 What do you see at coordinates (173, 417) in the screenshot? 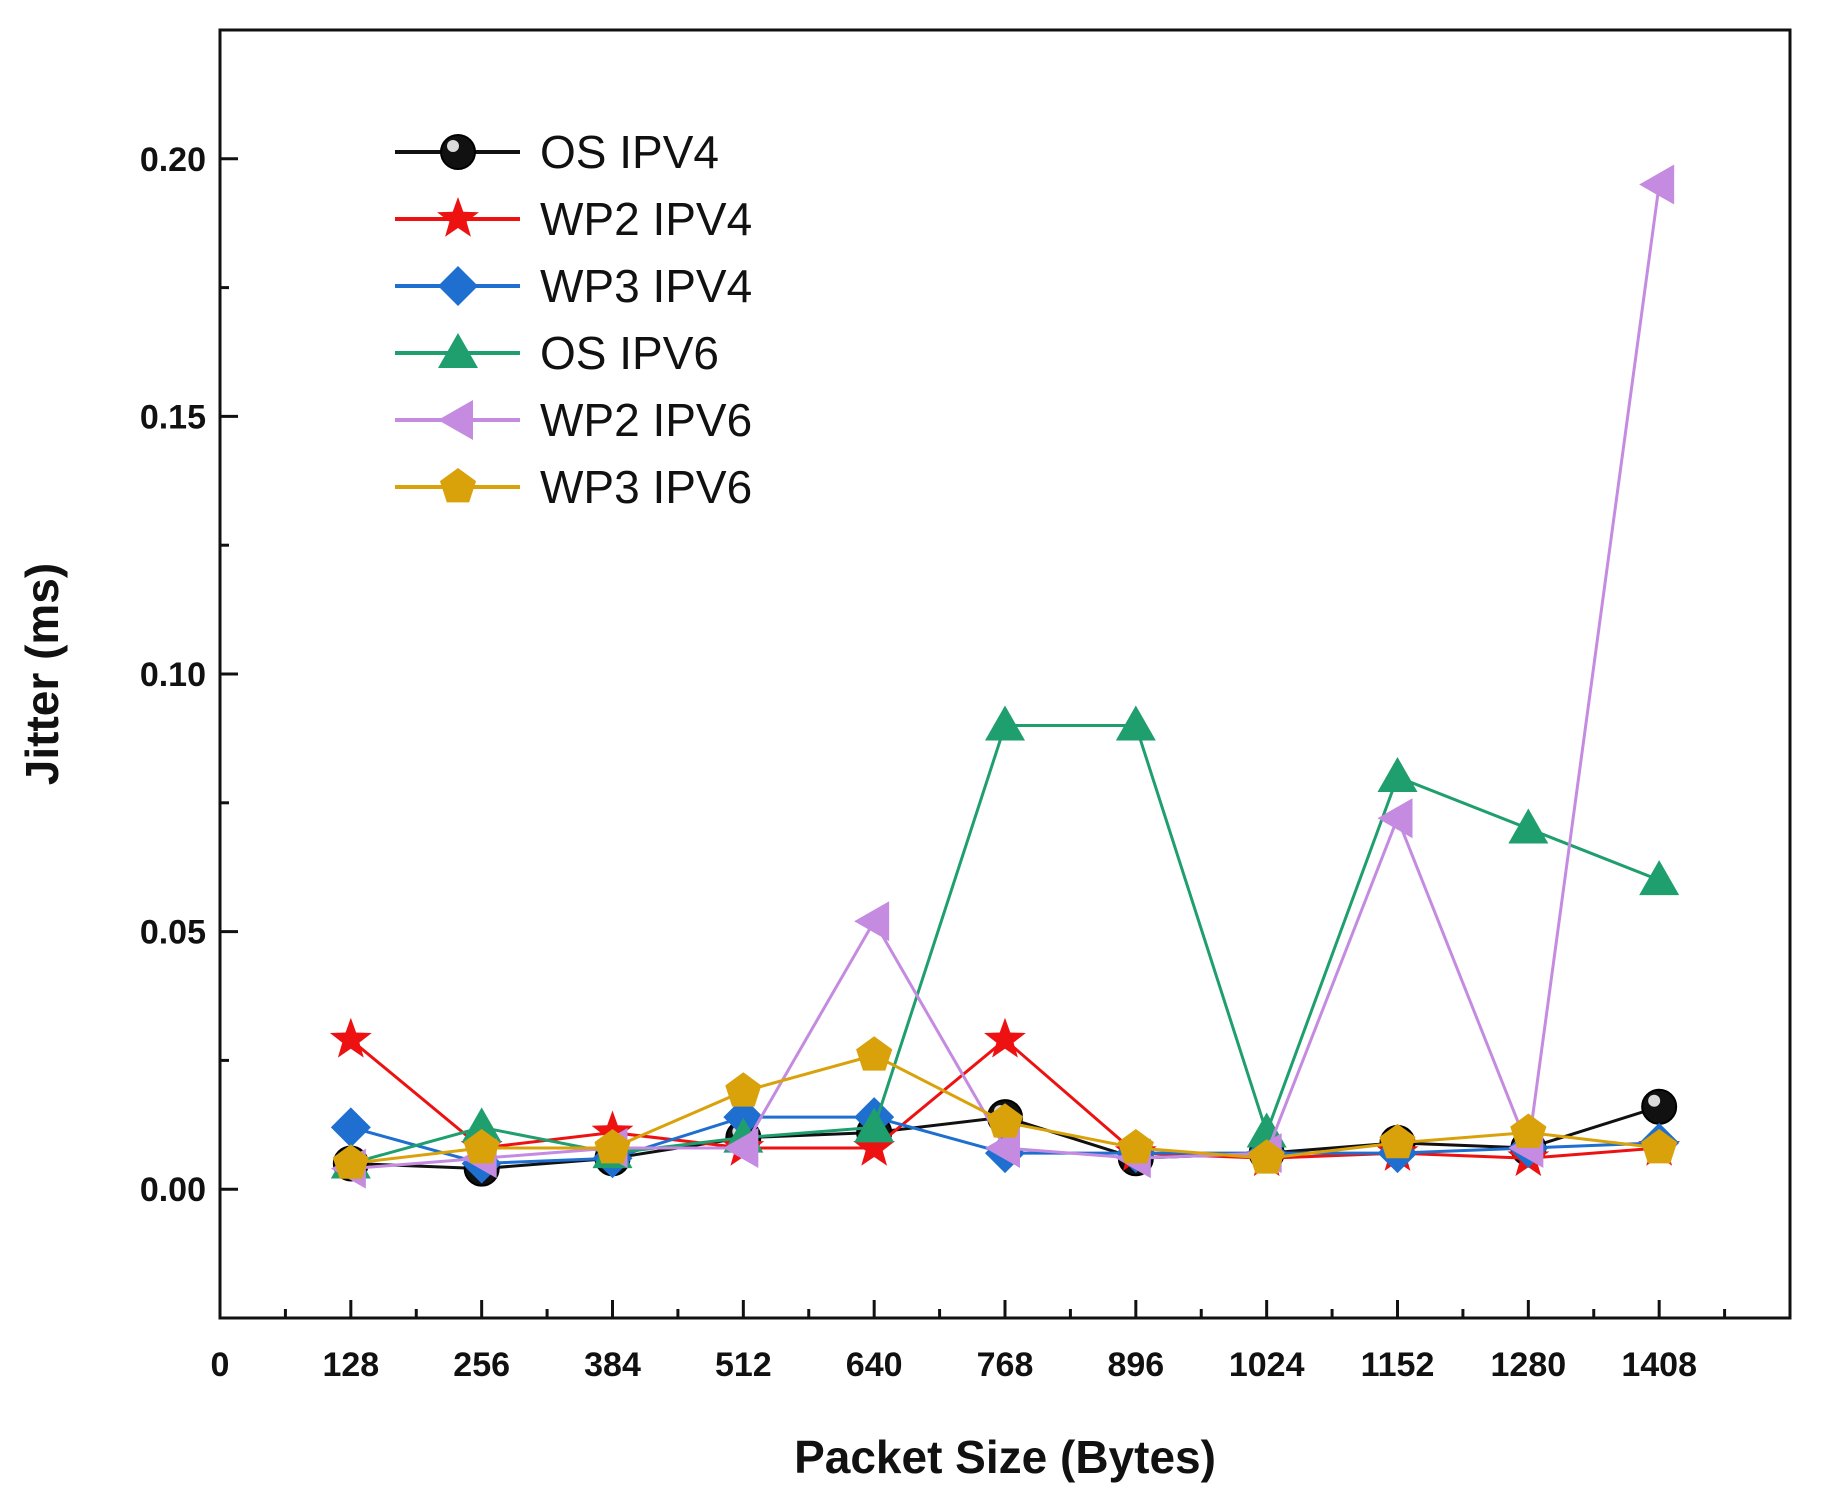
I see `y-tick-label: 0.15` at bounding box center [173, 417].